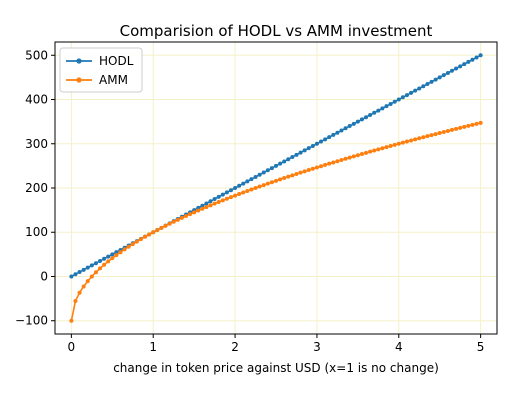  What do you see at coordinates (116, 61) in the screenshot?
I see `legend-label: HODL` at bounding box center [116, 61].